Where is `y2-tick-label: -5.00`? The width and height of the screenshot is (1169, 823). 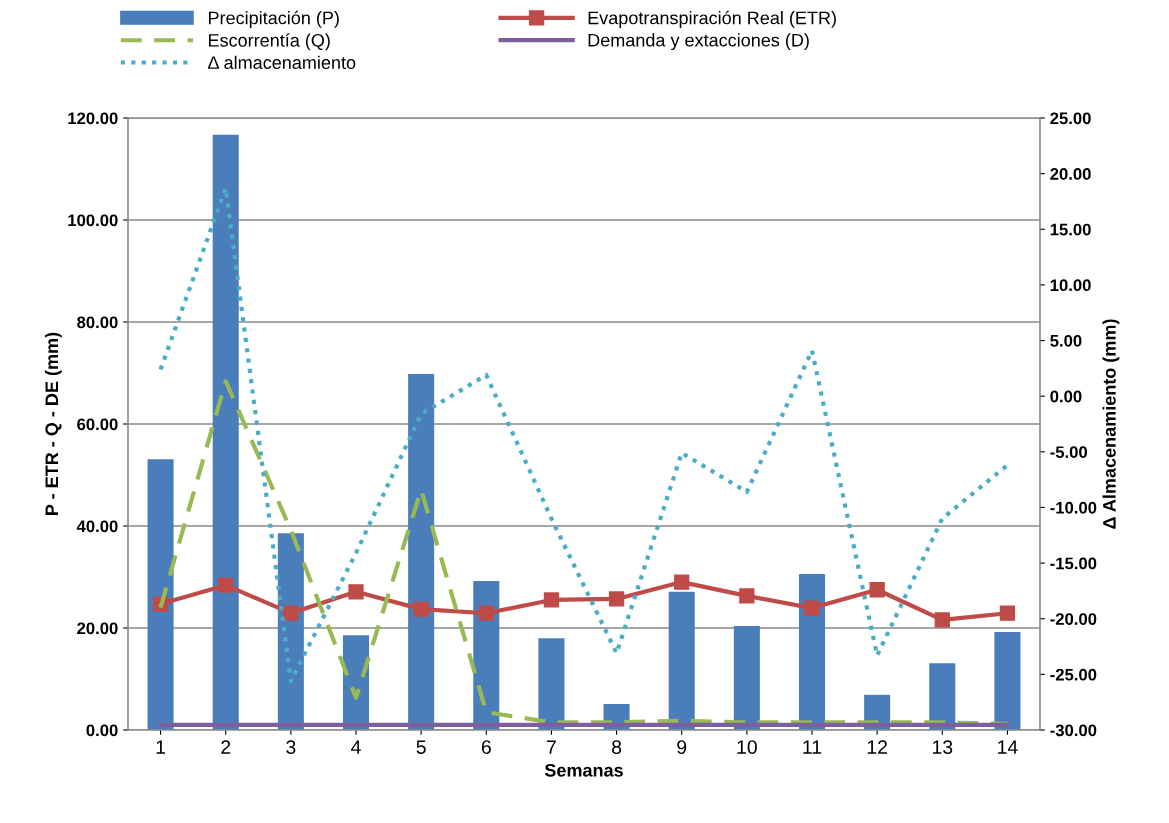 y2-tick-label: -5.00 is located at coordinates (1069, 452).